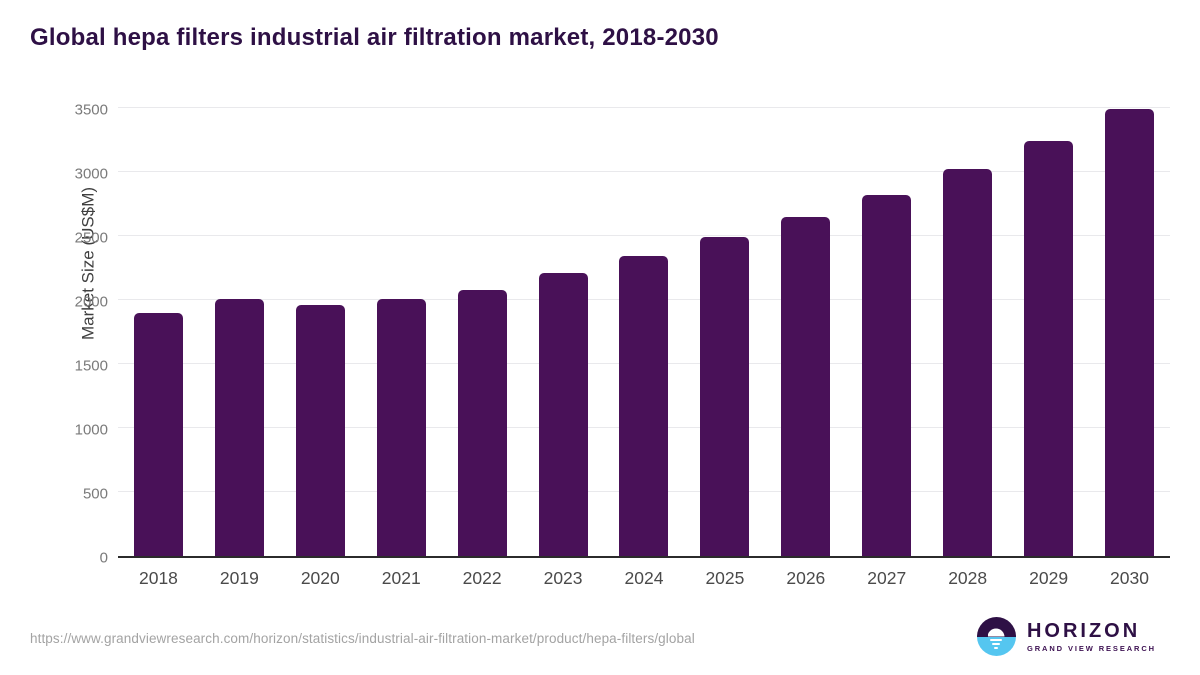  I want to click on bar-2022, so click(482, 422).